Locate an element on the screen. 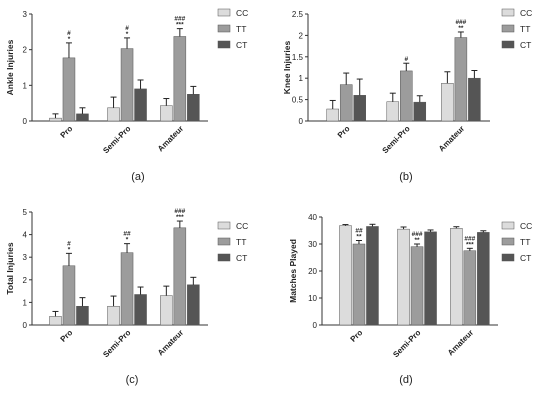  y-tick-label: 2.5 is located at coordinates (298, 14).